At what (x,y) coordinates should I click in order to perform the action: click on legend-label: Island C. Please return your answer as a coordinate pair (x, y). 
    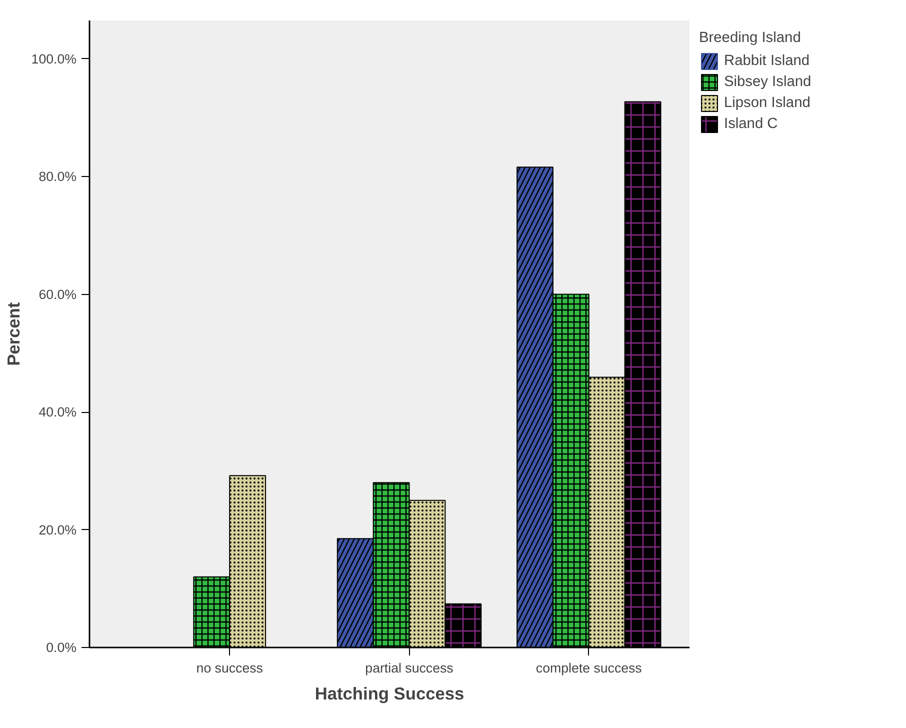
    Looking at the image, I should click on (751, 124).